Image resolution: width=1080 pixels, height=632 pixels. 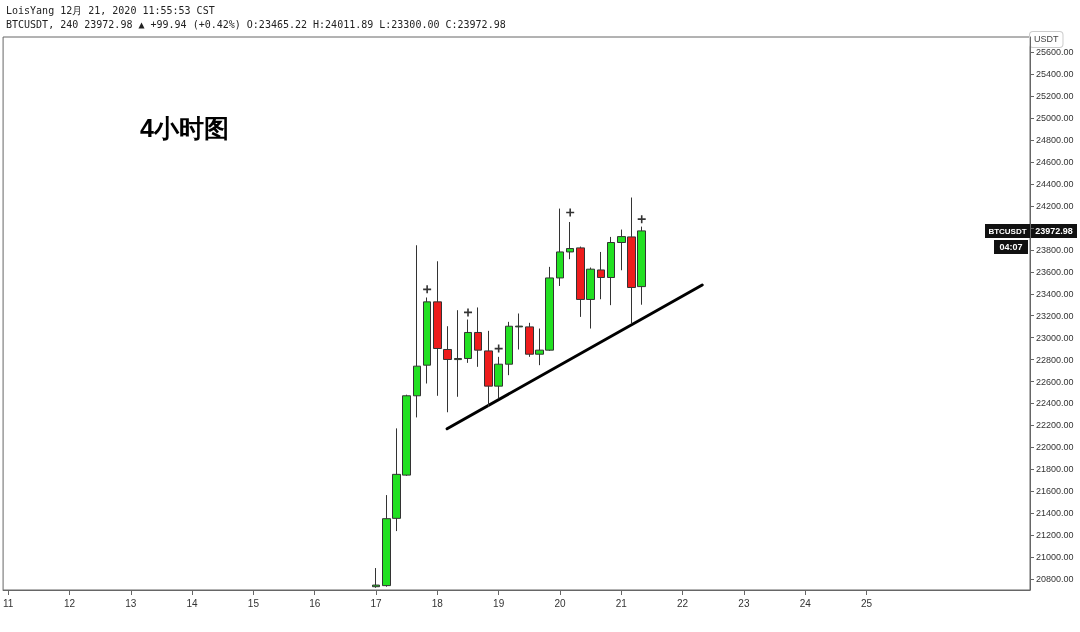 What do you see at coordinates (376, 603) in the screenshot?
I see `x-tick-label: 17` at bounding box center [376, 603].